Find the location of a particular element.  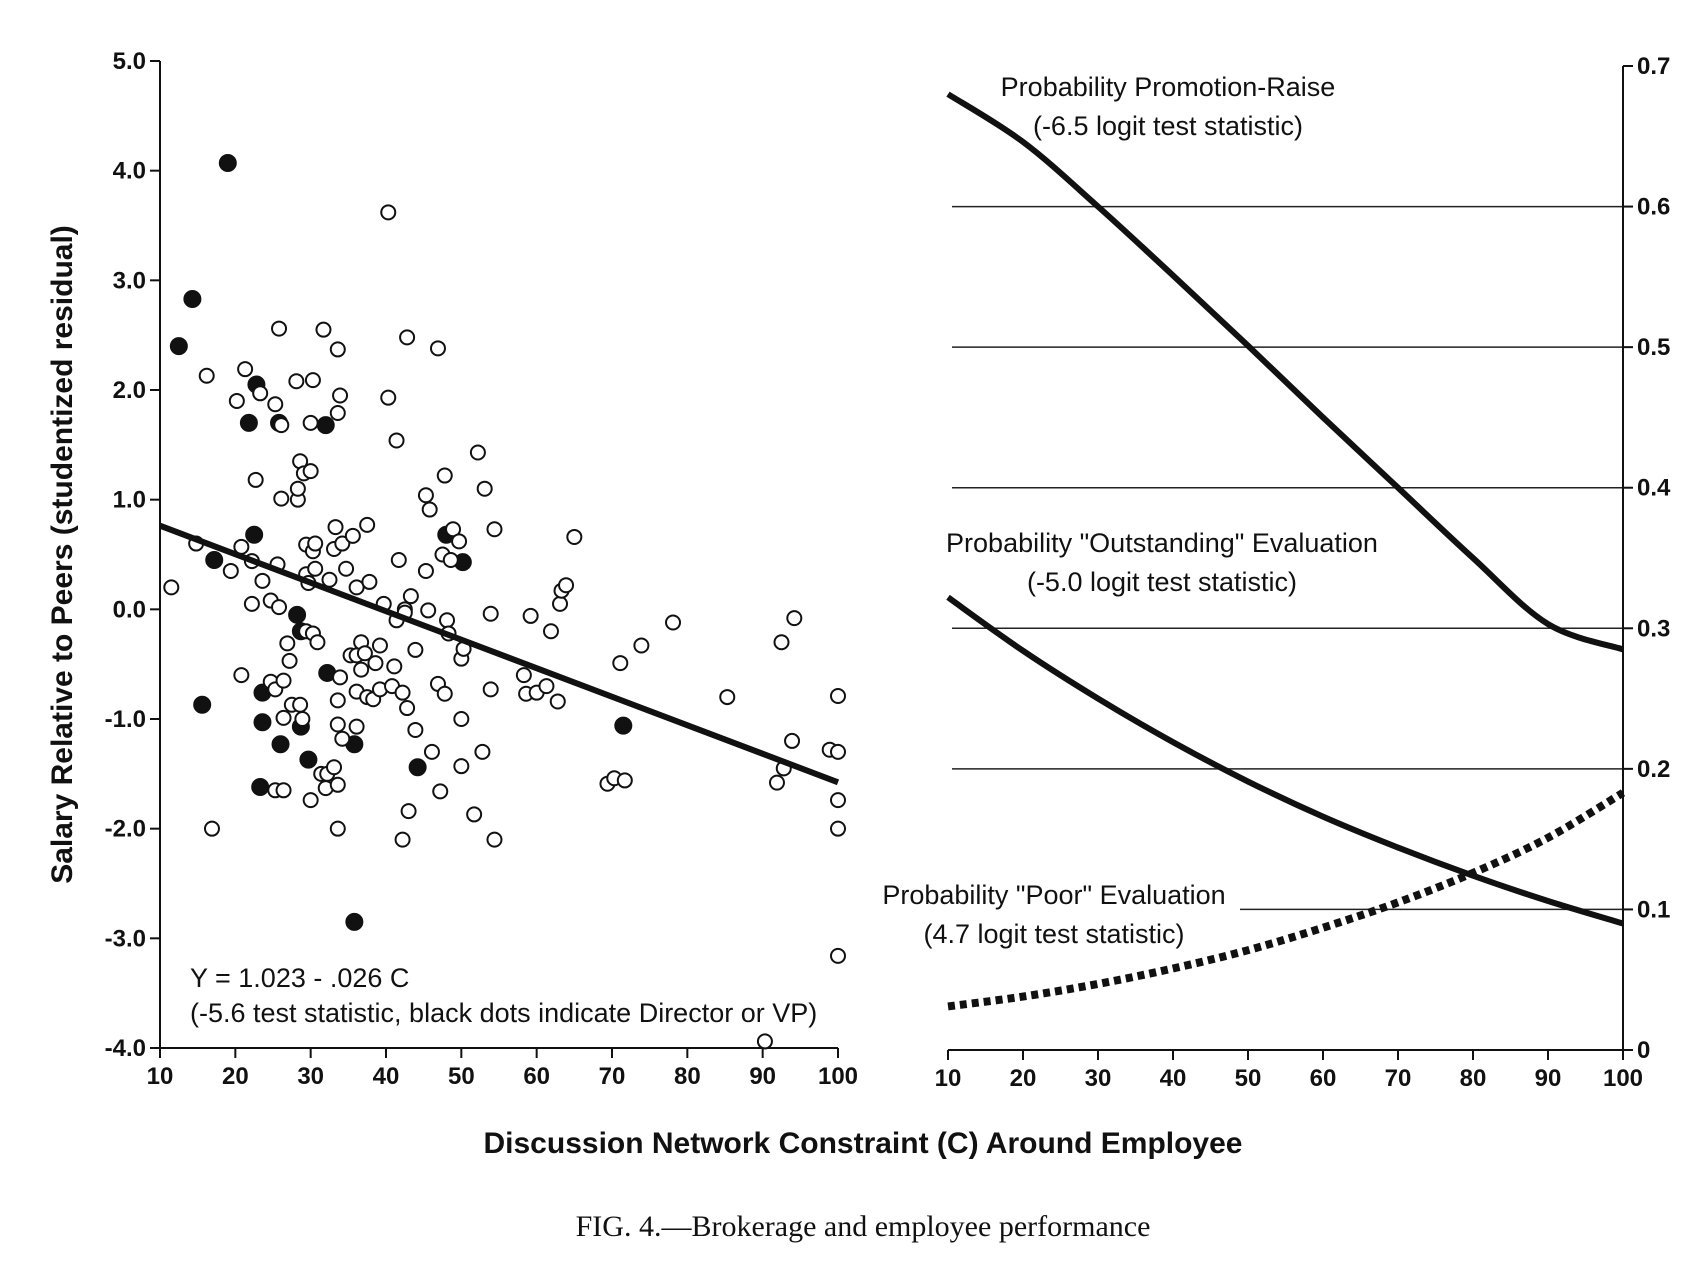

y-tick-label: -2.0 is located at coordinates (125, 829).